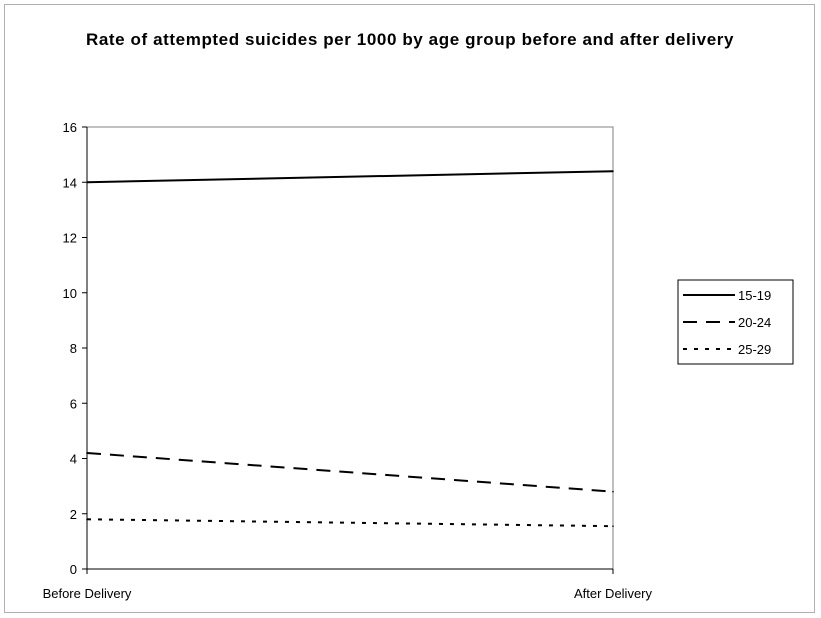 Image resolution: width=821 pixels, height=618 pixels. What do you see at coordinates (754, 322) in the screenshot?
I see `legend-label-20-24: 20-24` at bounding box center [754, 322].